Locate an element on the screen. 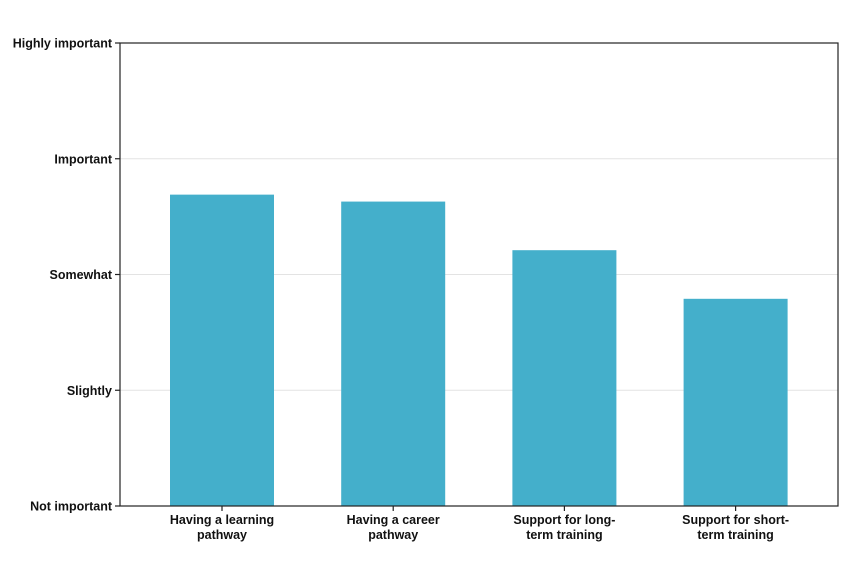 The height and width of the screenshot is (561, 850). x-tick-label-line: Support for short- is located at coordinates (735, 520).